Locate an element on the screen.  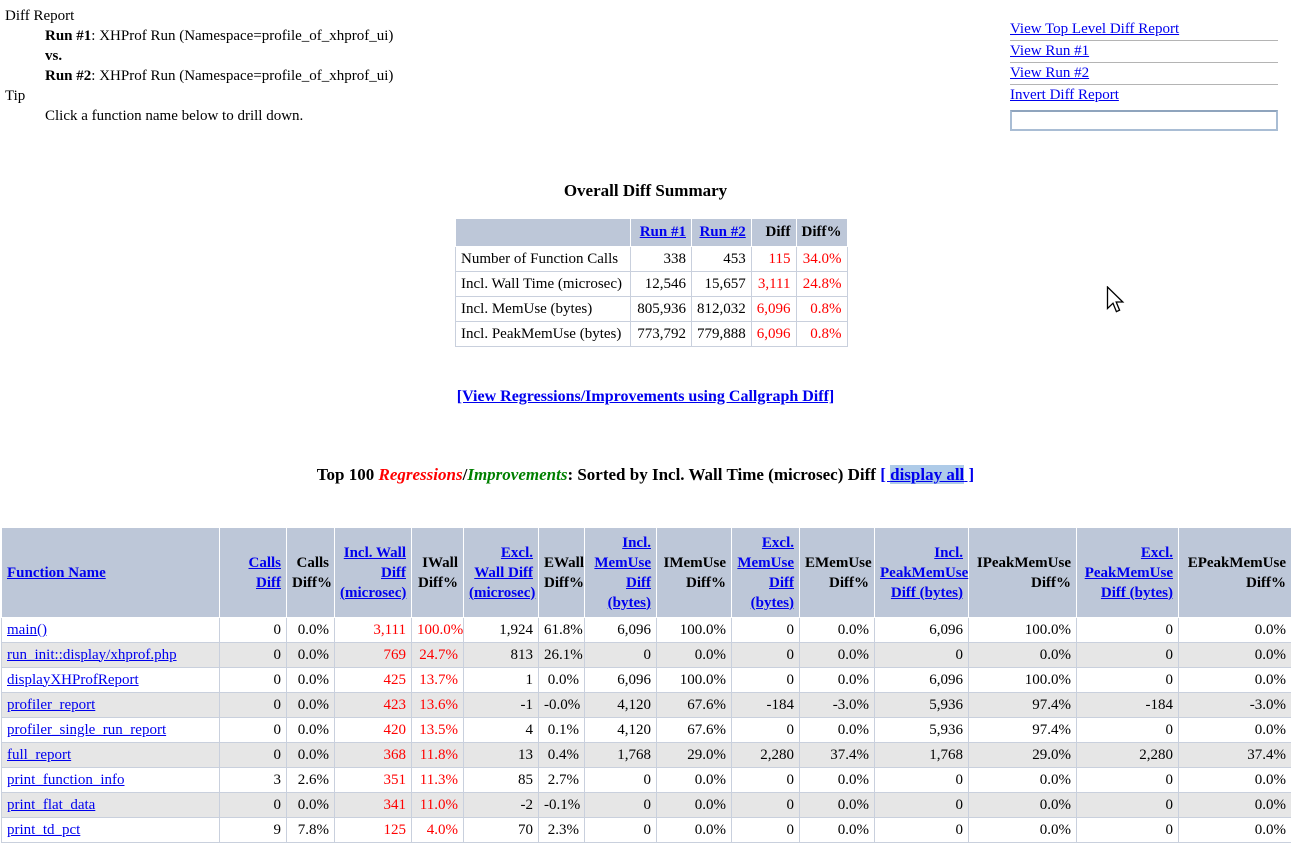
value-cell: 813 is located at coordinates (501, 655).